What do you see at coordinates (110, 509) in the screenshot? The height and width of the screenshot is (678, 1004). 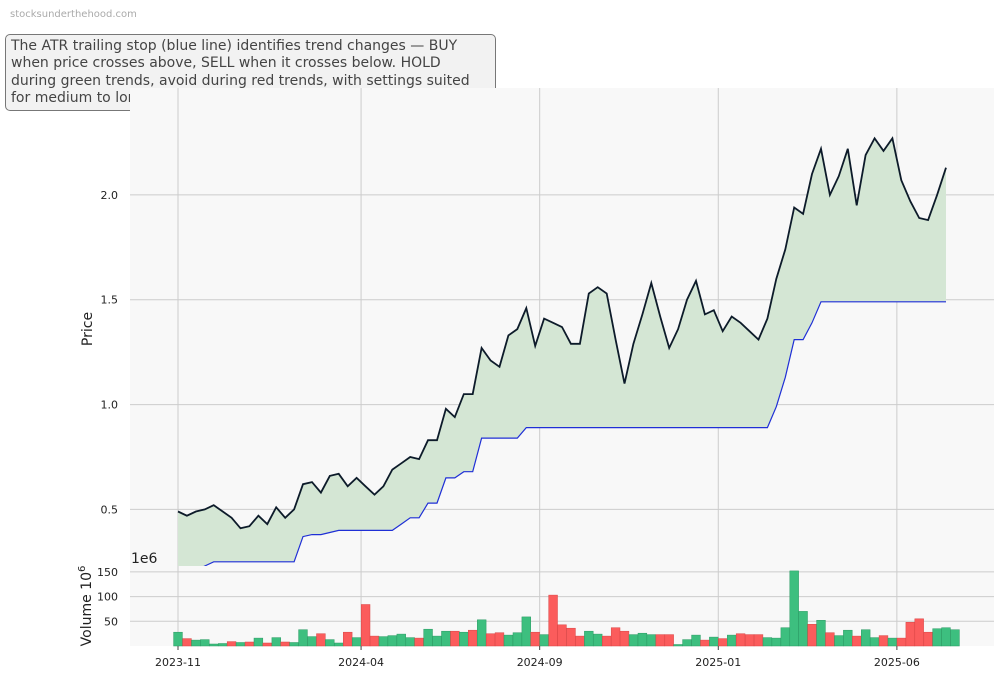 I see `price-y-tick-label: 0.5` at bounding box center [110, 509].